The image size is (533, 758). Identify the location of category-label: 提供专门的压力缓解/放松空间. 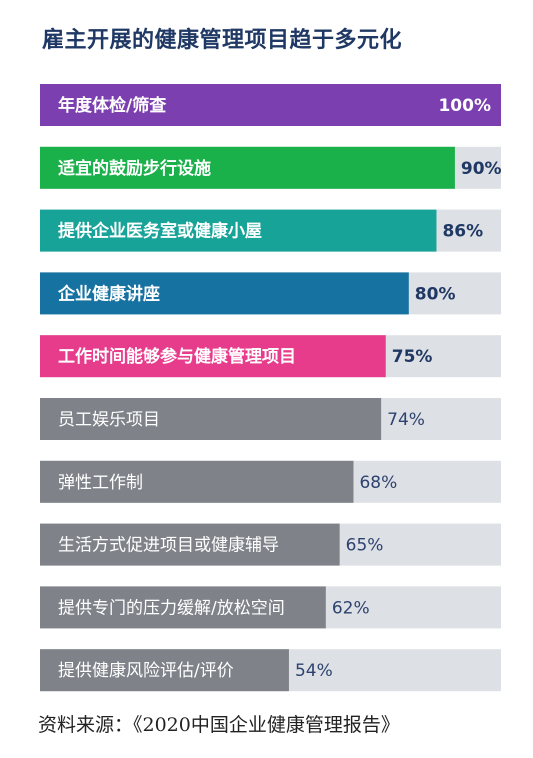
(171, 608).